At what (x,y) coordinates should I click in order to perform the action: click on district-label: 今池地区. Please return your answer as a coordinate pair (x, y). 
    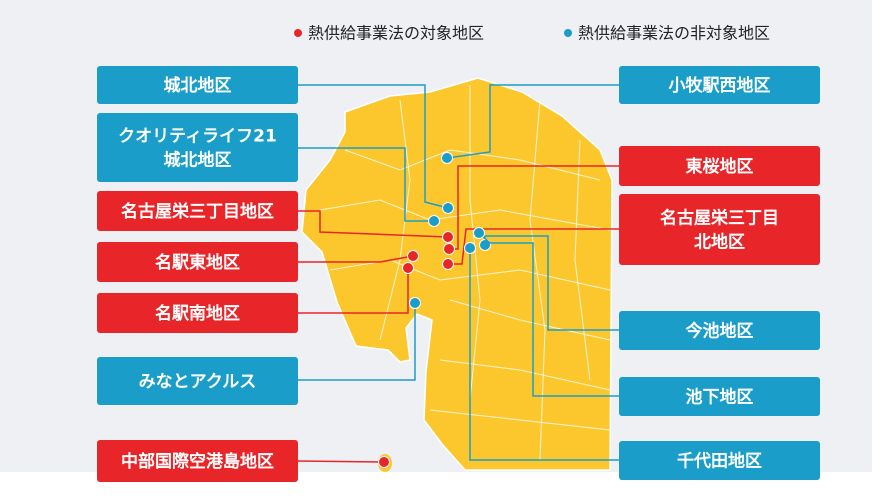
    Looking at the image, I should click on (720, 331).